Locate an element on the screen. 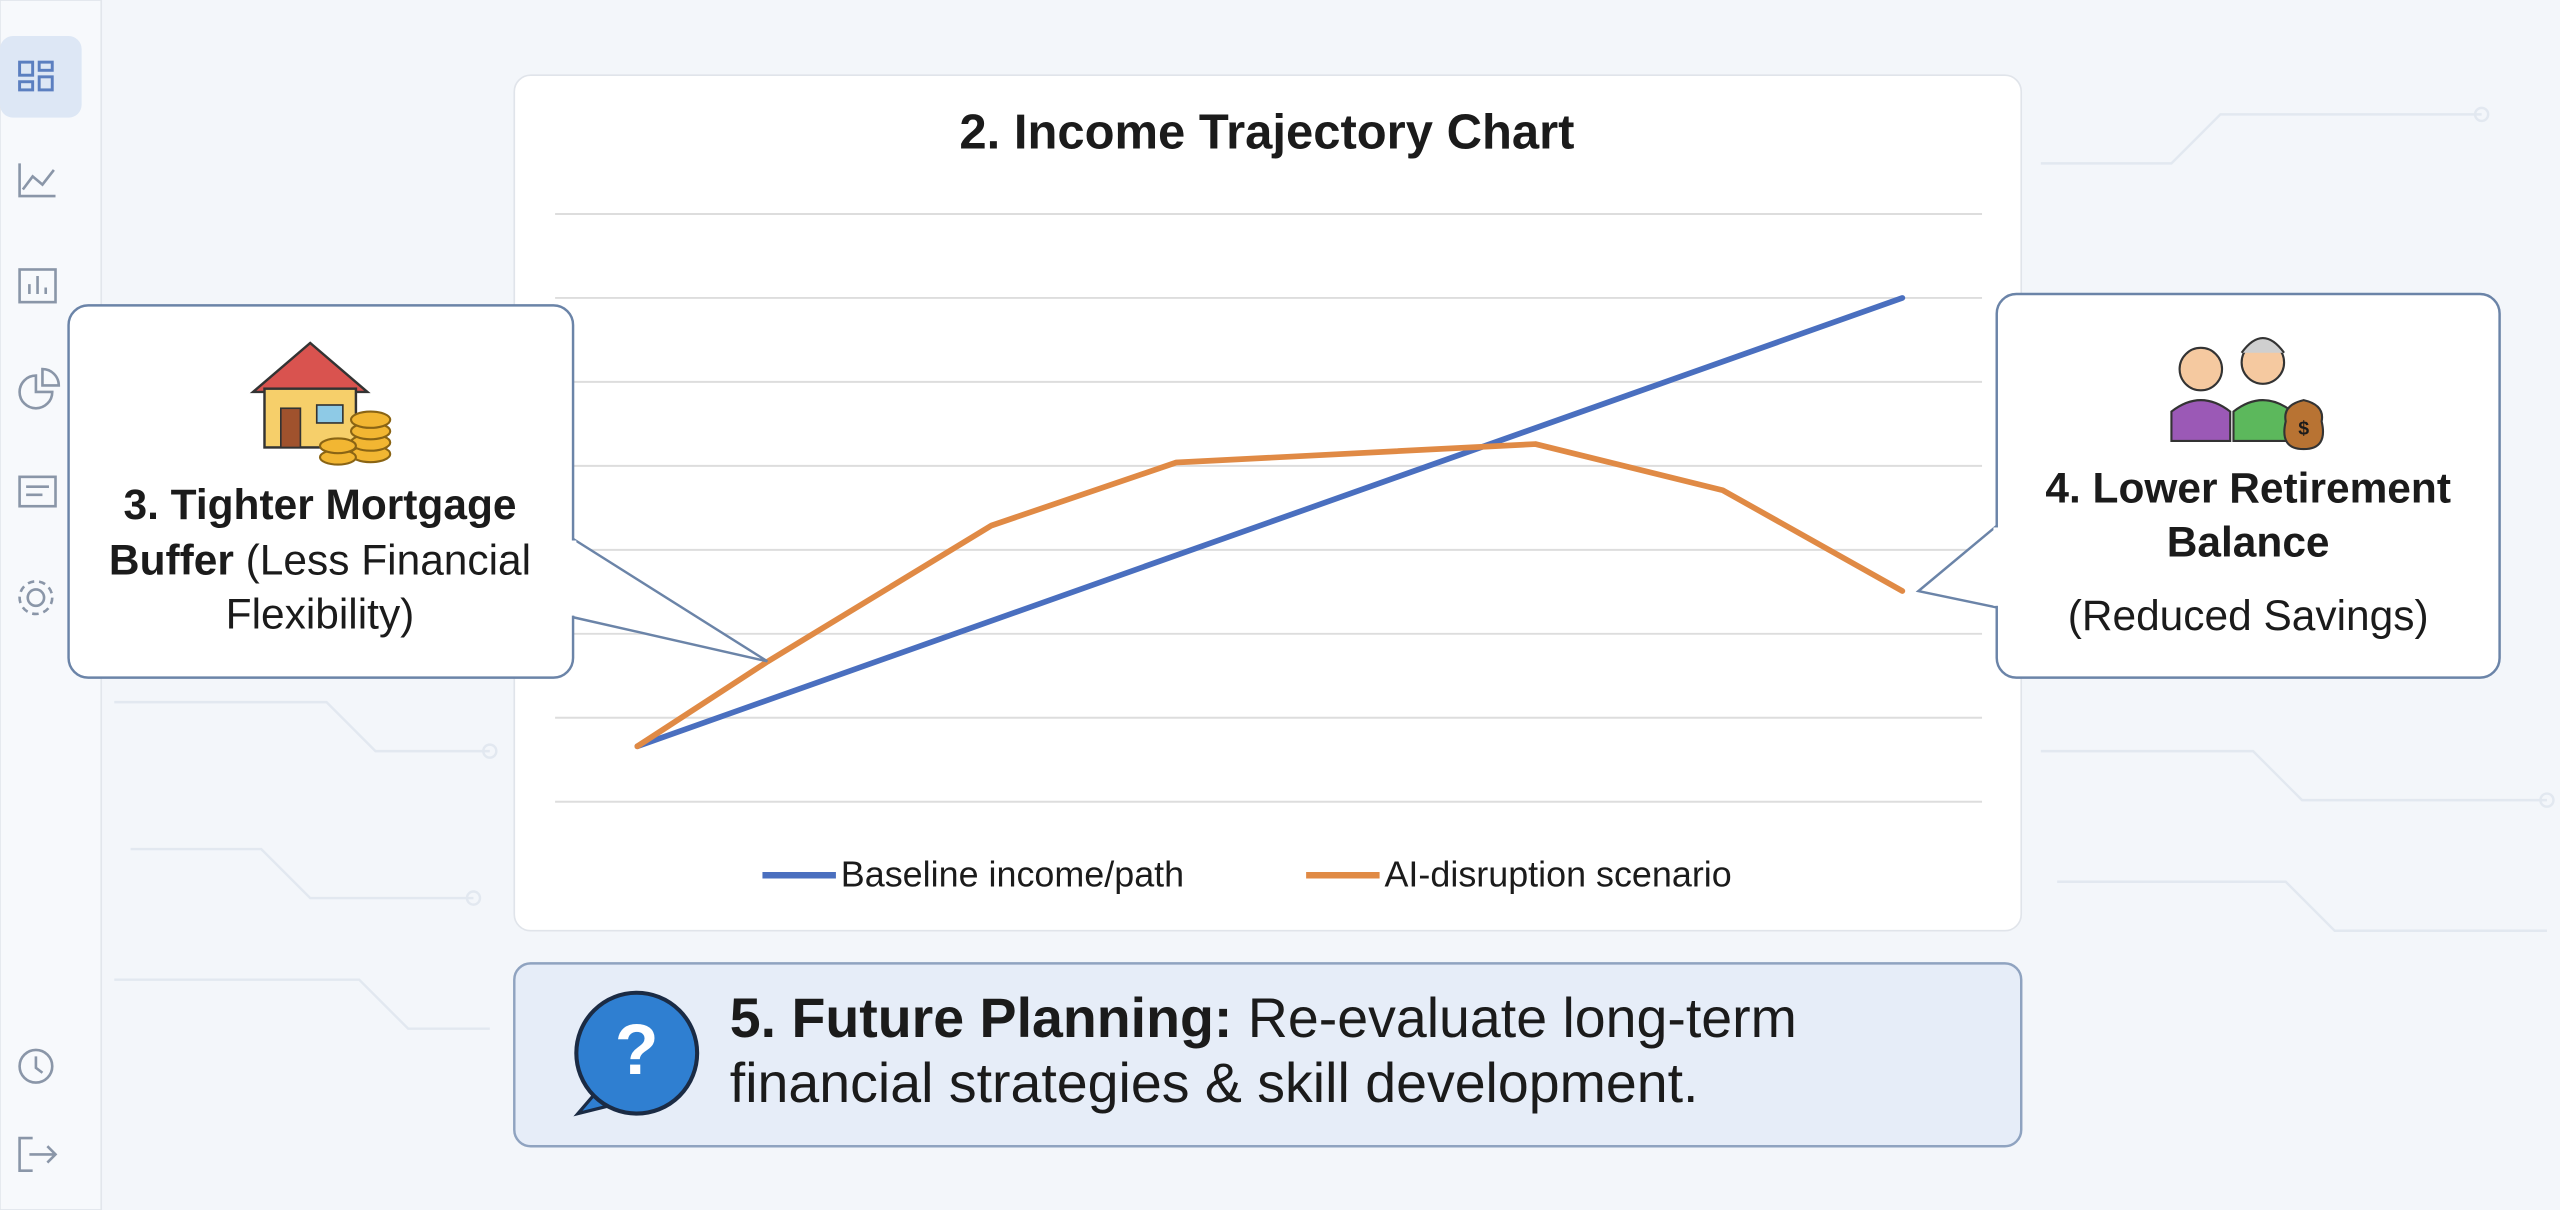 The height and width of the screenshot is (1210, 2560). nav-bar-chart is located at coordinates (37, 286).